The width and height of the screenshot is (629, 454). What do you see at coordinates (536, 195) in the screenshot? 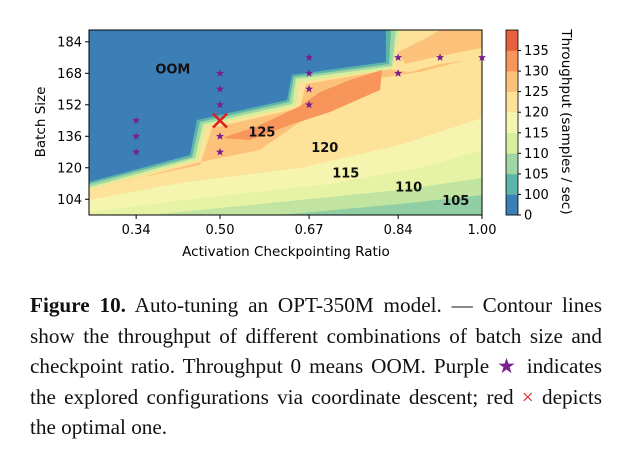
I see `colorbar-tick-label: 100` at bounding box center [536, 195].